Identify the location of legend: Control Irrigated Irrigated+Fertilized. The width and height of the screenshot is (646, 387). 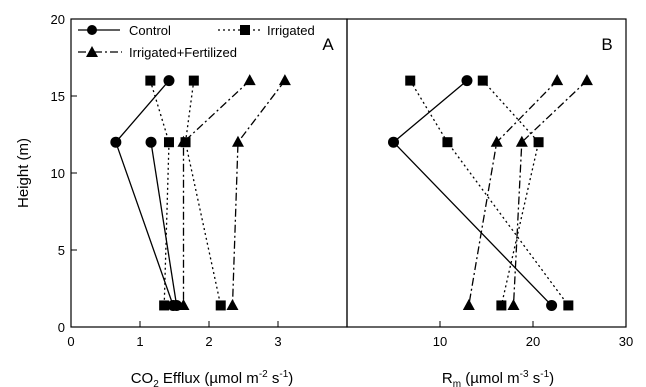
(196, 41).